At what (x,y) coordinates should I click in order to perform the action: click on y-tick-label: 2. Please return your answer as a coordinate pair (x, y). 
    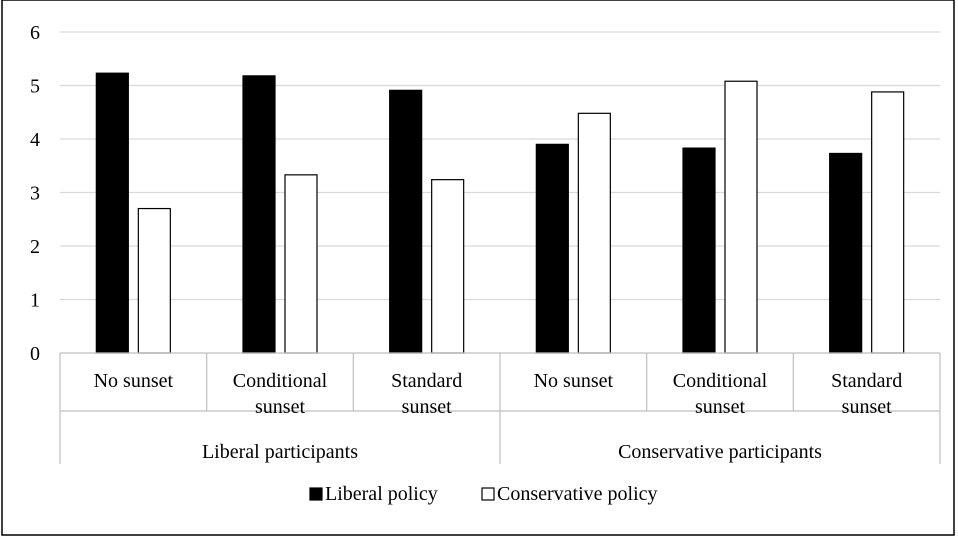
    Looking at the image, I should click on (35, 247).